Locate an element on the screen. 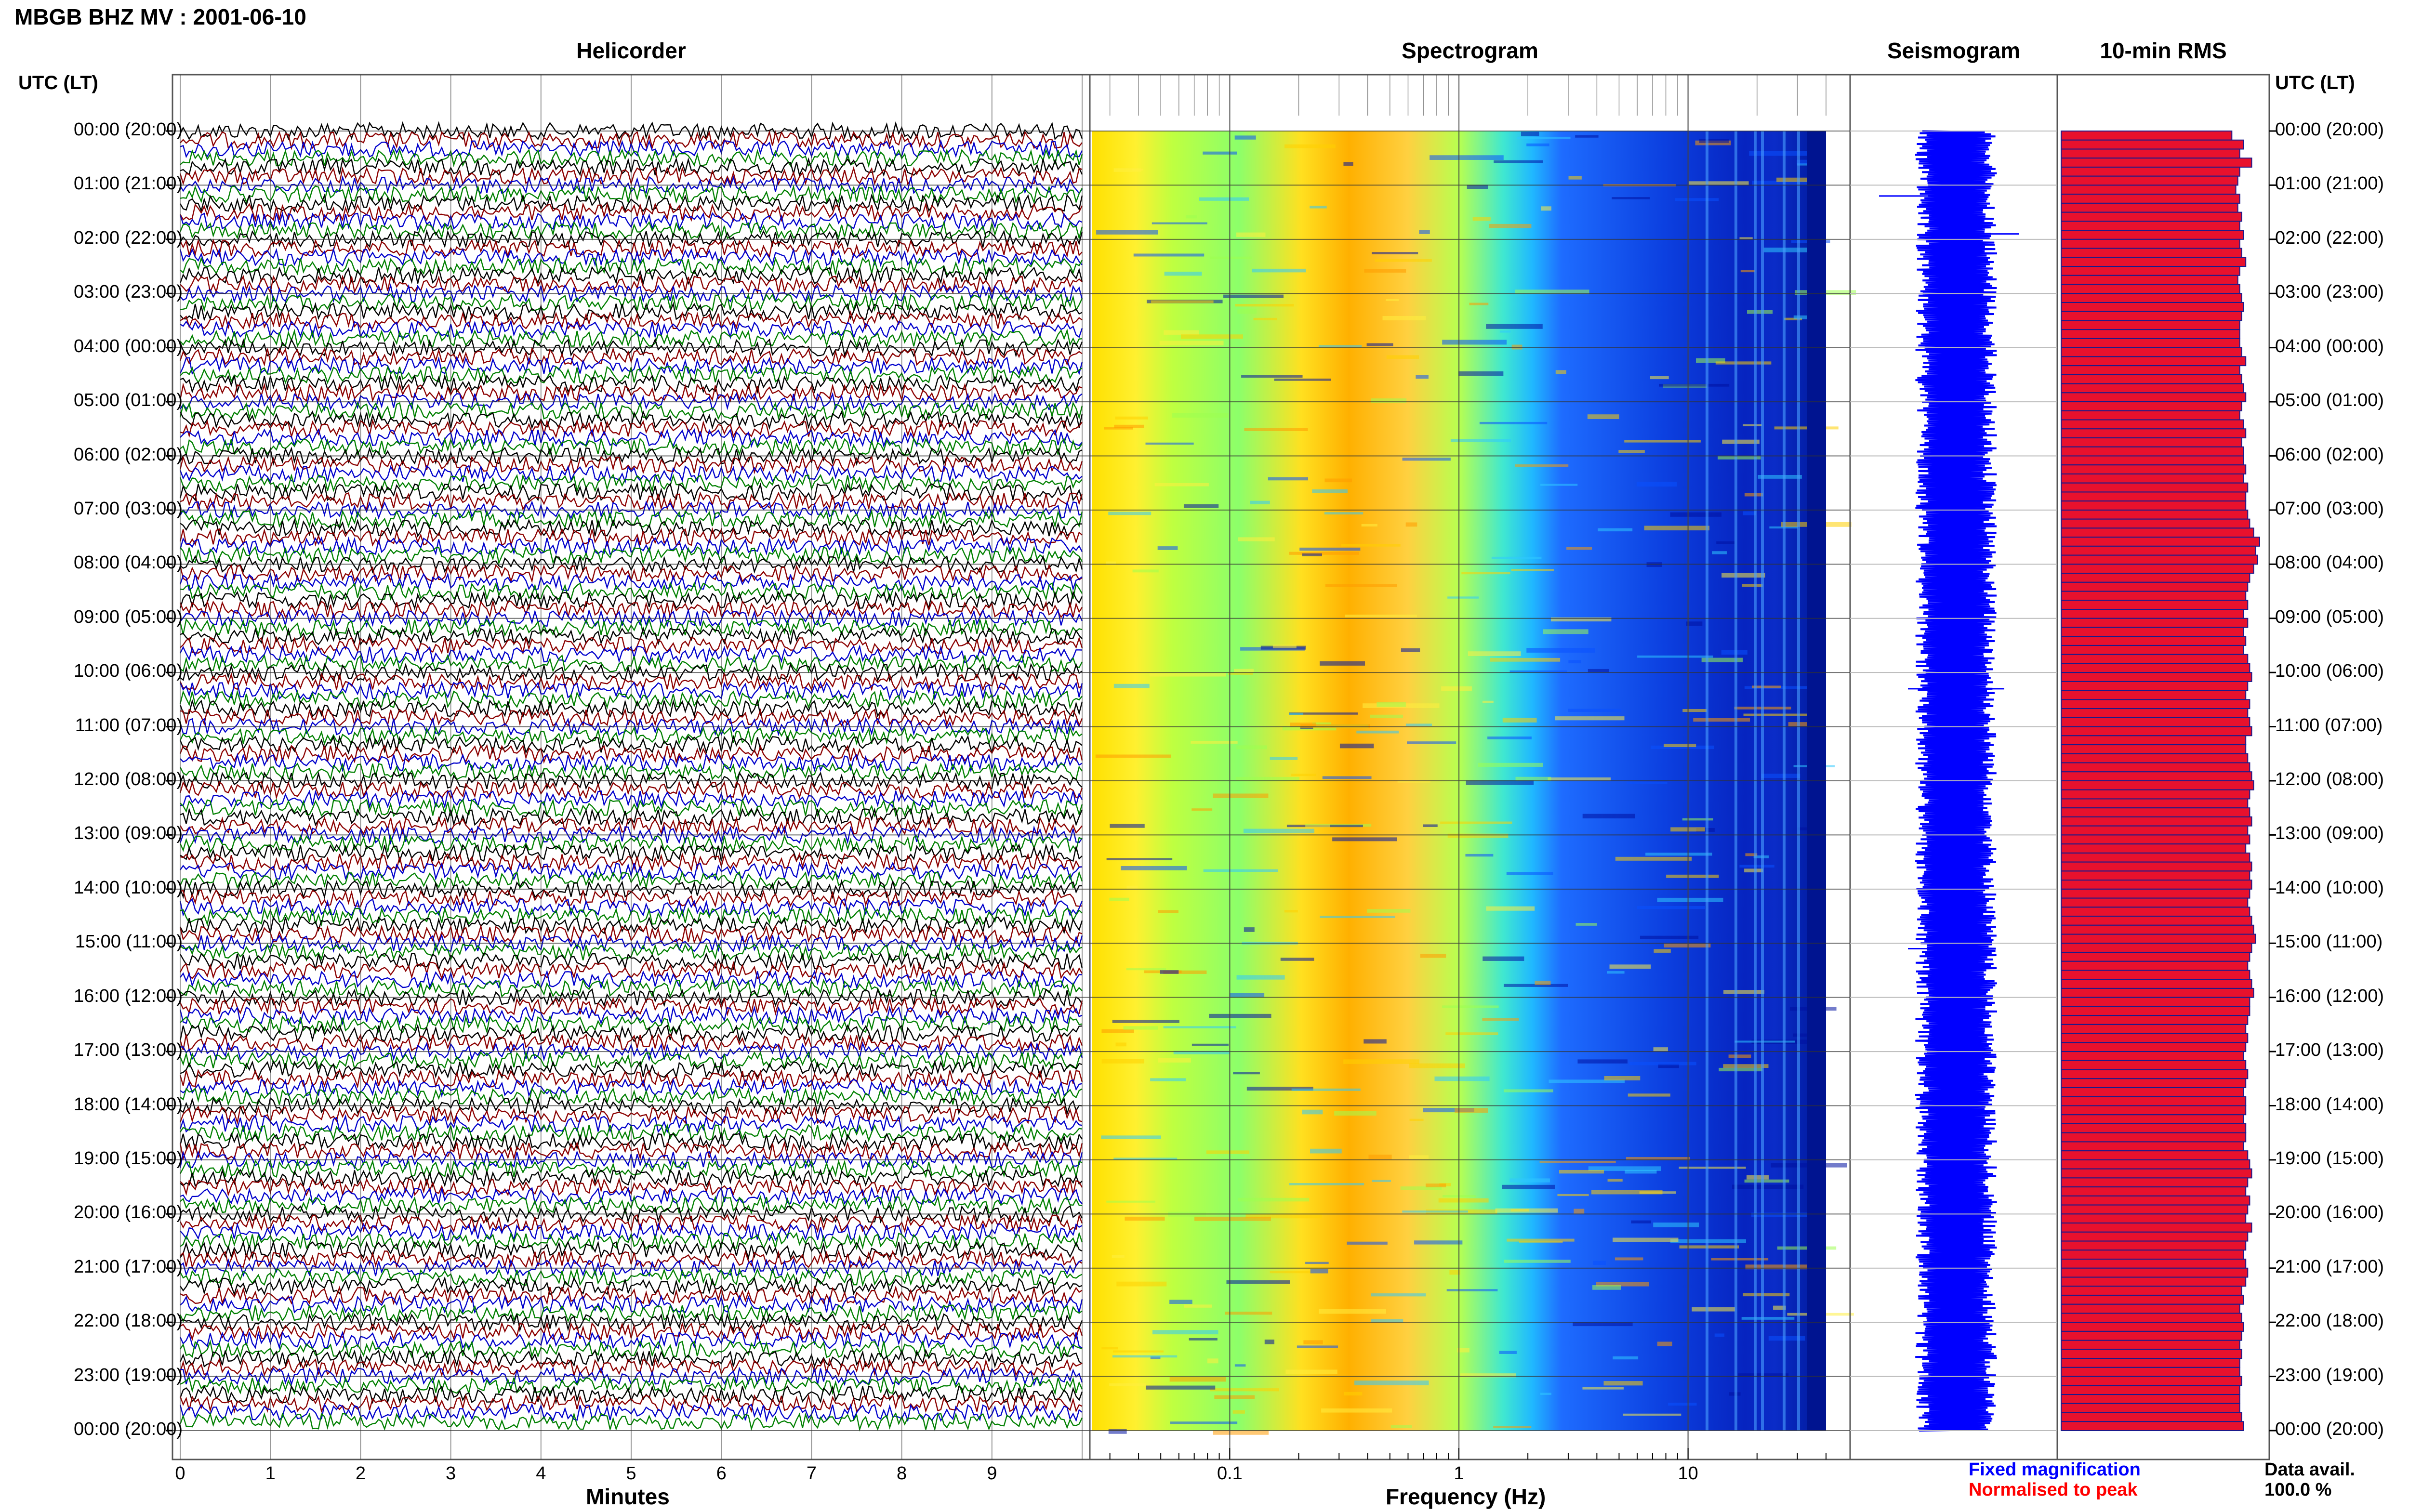 Image resolution: width=2409 pixels, height=1512 pixels. hour-label-right: 06:00 (02:00) is located at coordinates (2329, 454).